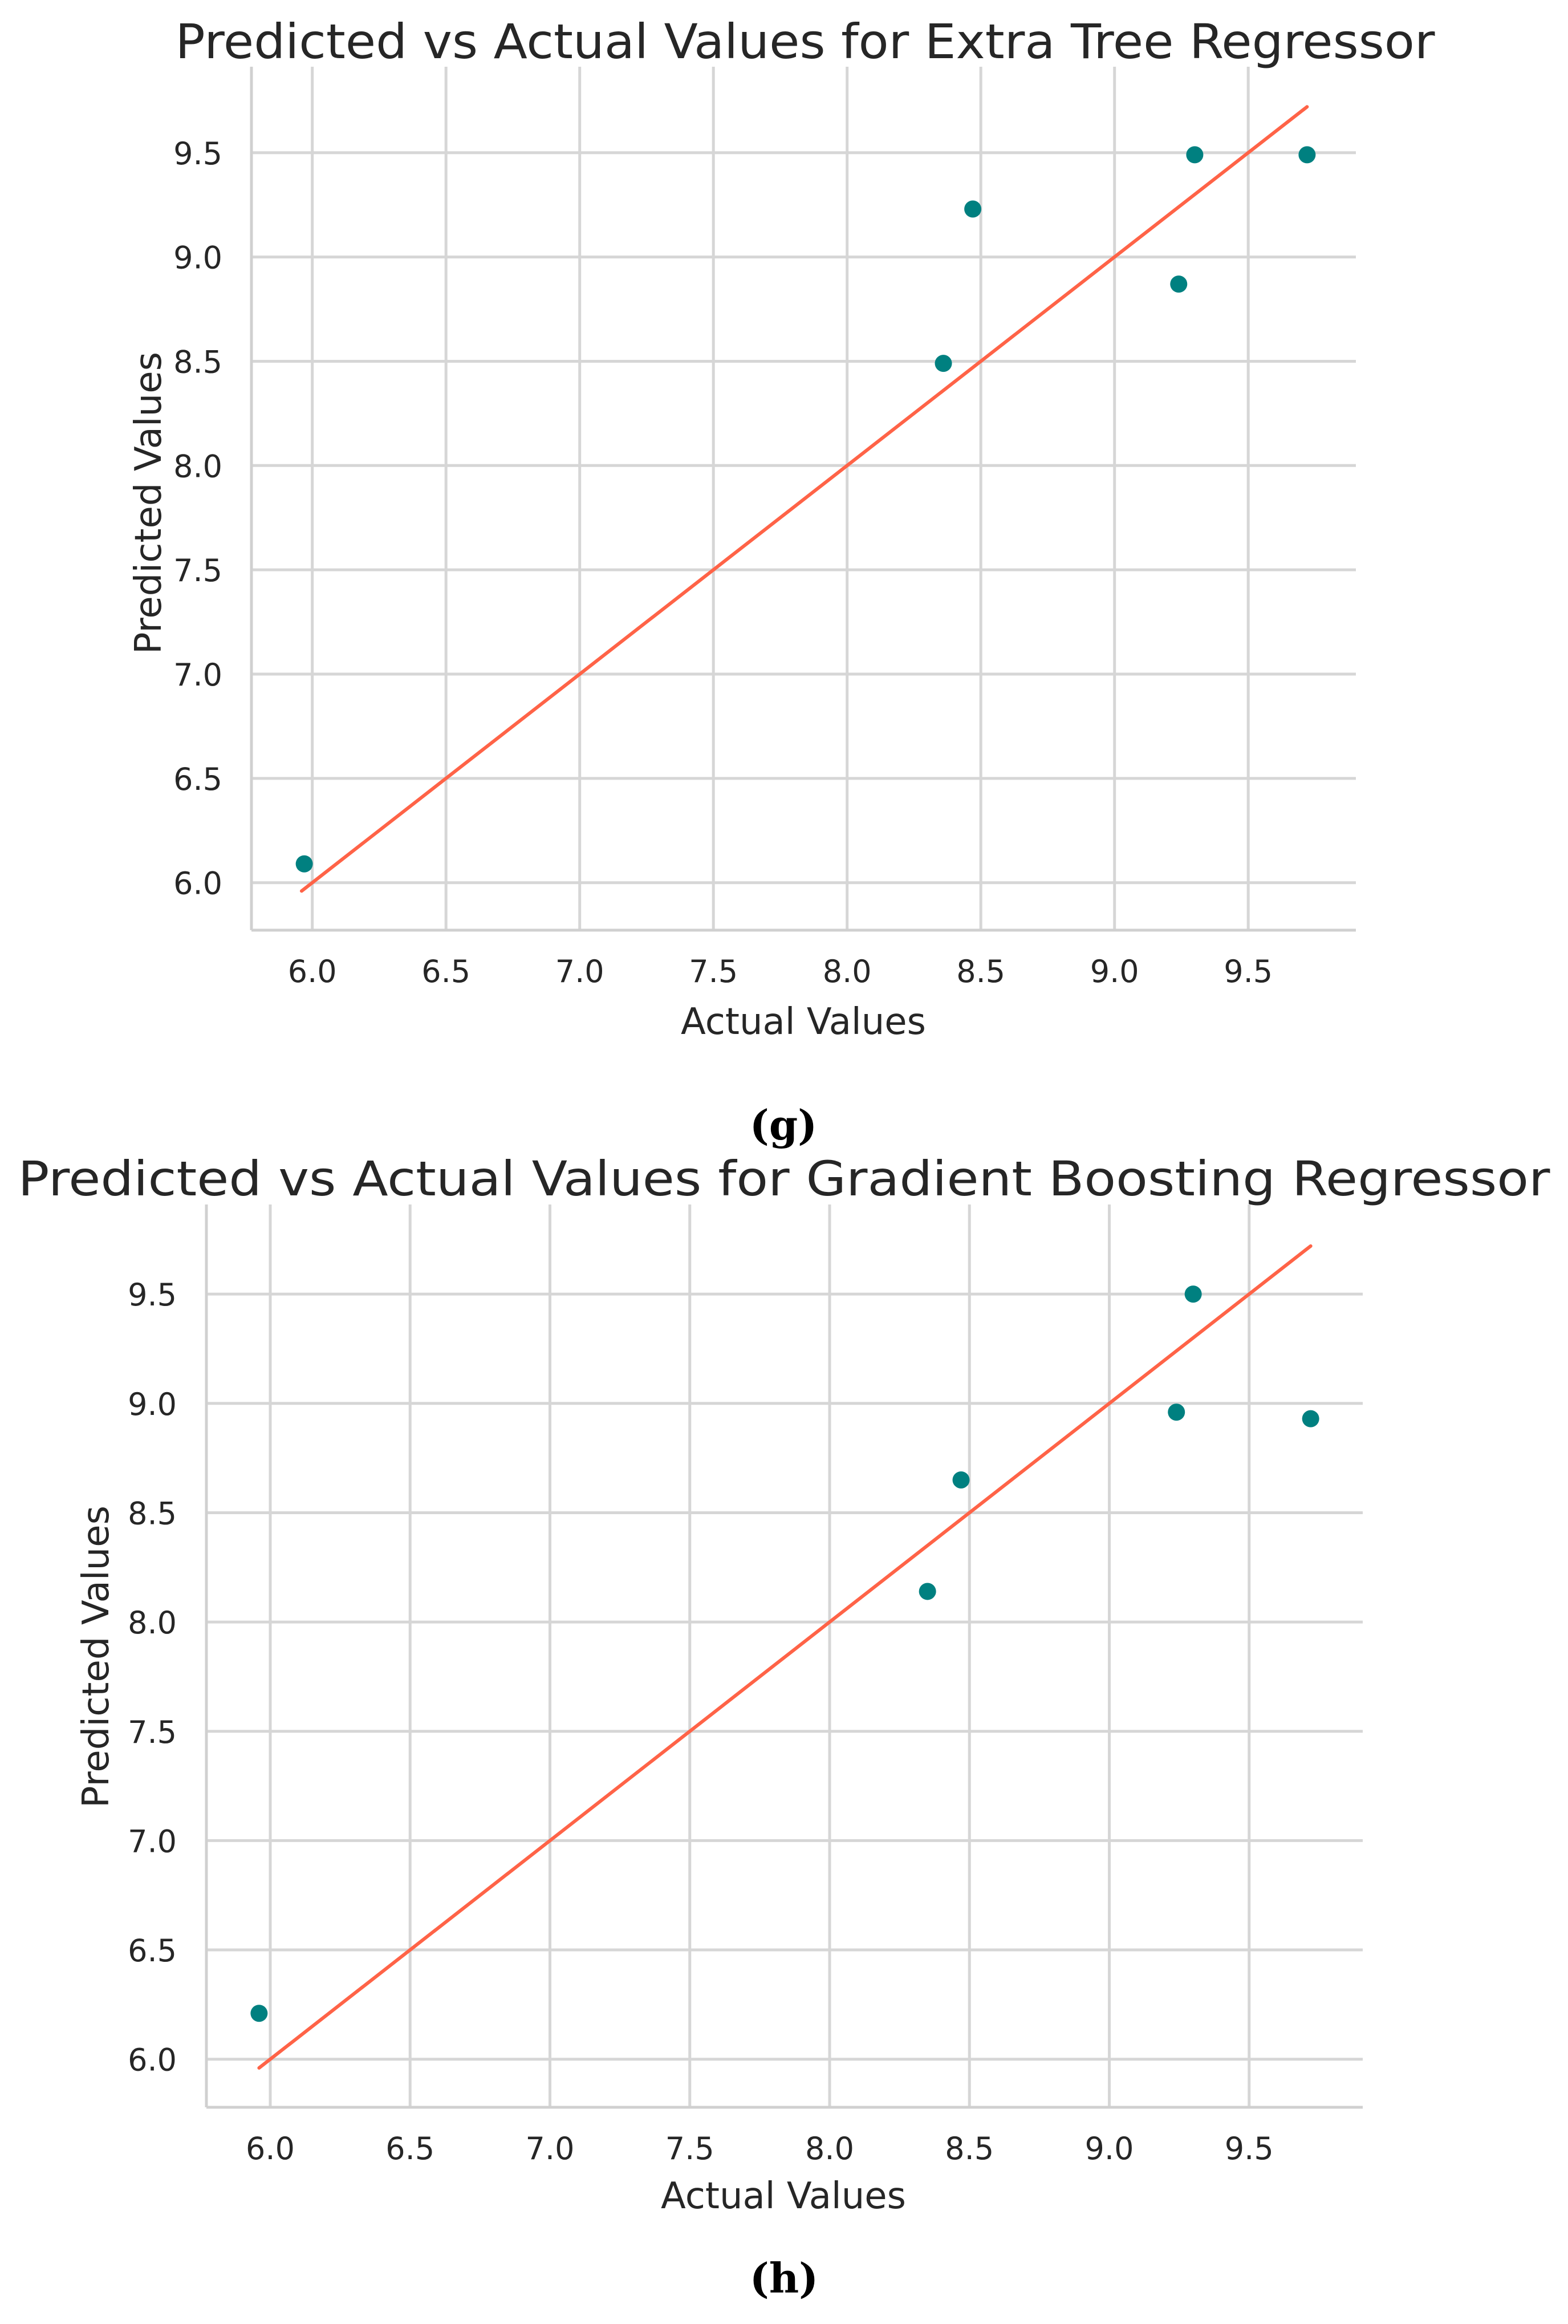  What do you see at coordinates (784, 2278) in the screenshot?
I see `panel-caption: (h)` at bounding box center [784, 2278].